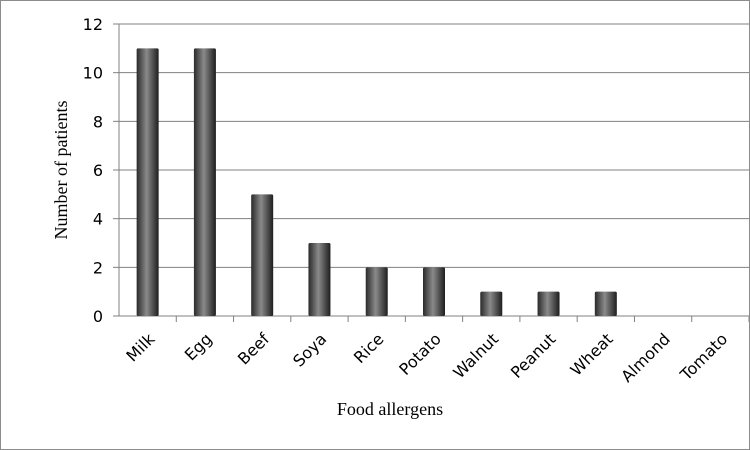 Image resolution: width=750 pixels, height=450 pixels. I want to click on x-tick-label: Almond, so click(645, 357).